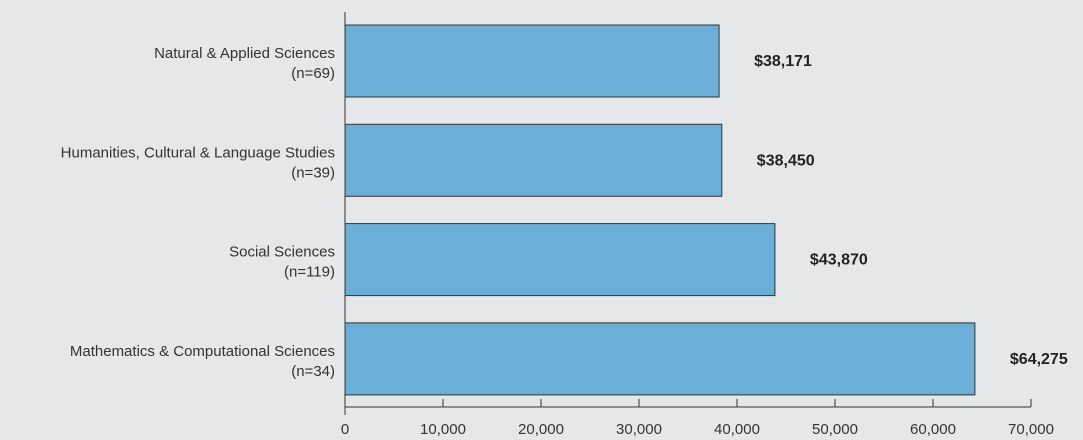  I want to click on category-count-label: (n=34), so click(313, 371).